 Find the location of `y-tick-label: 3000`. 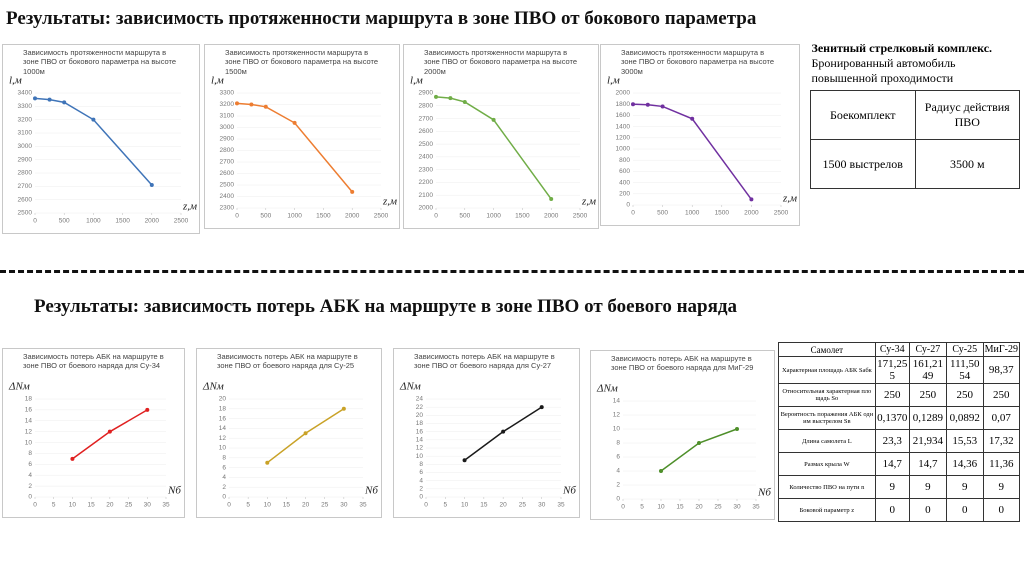

y-tick-label: 3000 is located at coordinates (227, 127).